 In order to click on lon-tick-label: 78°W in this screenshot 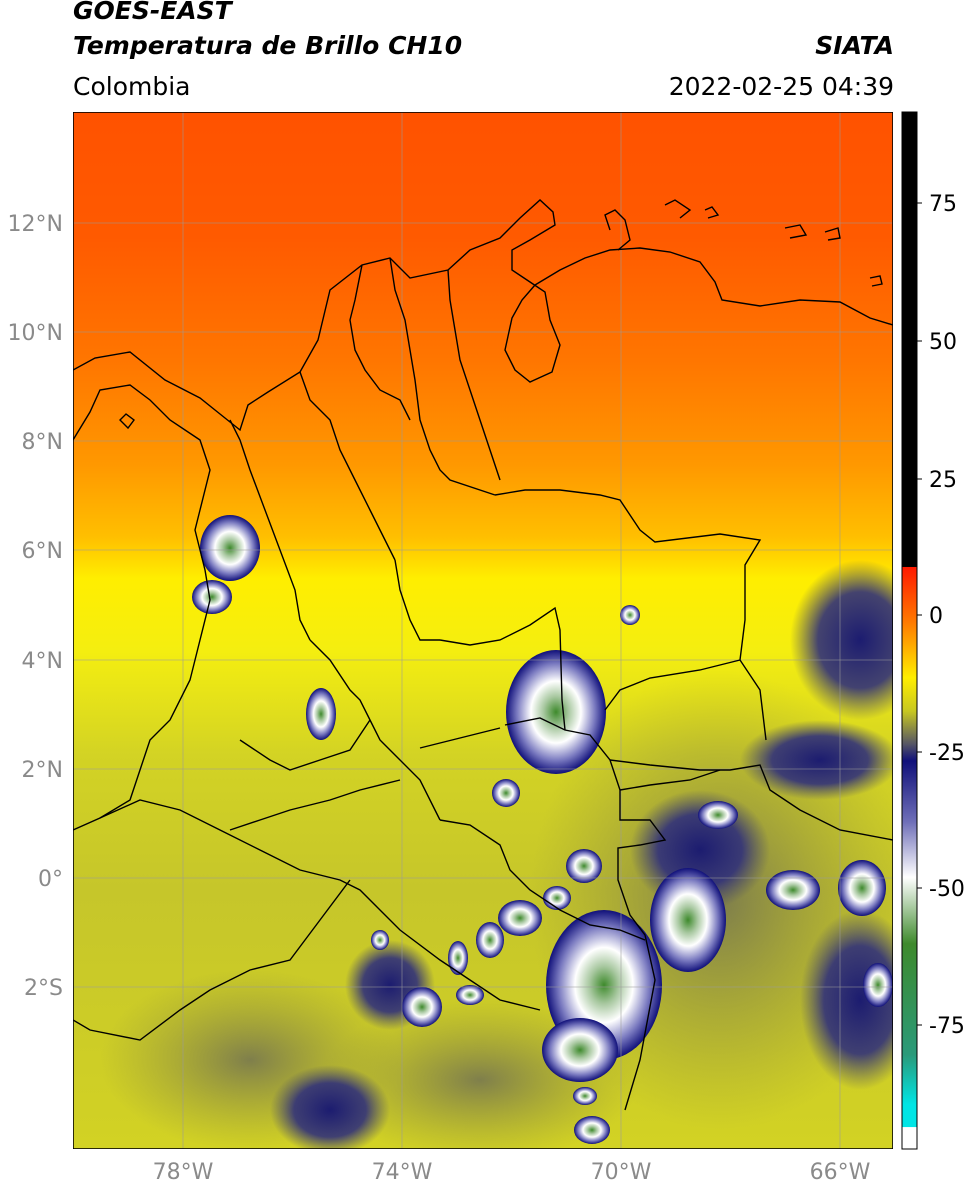, I will do `click(183, 1172)`.